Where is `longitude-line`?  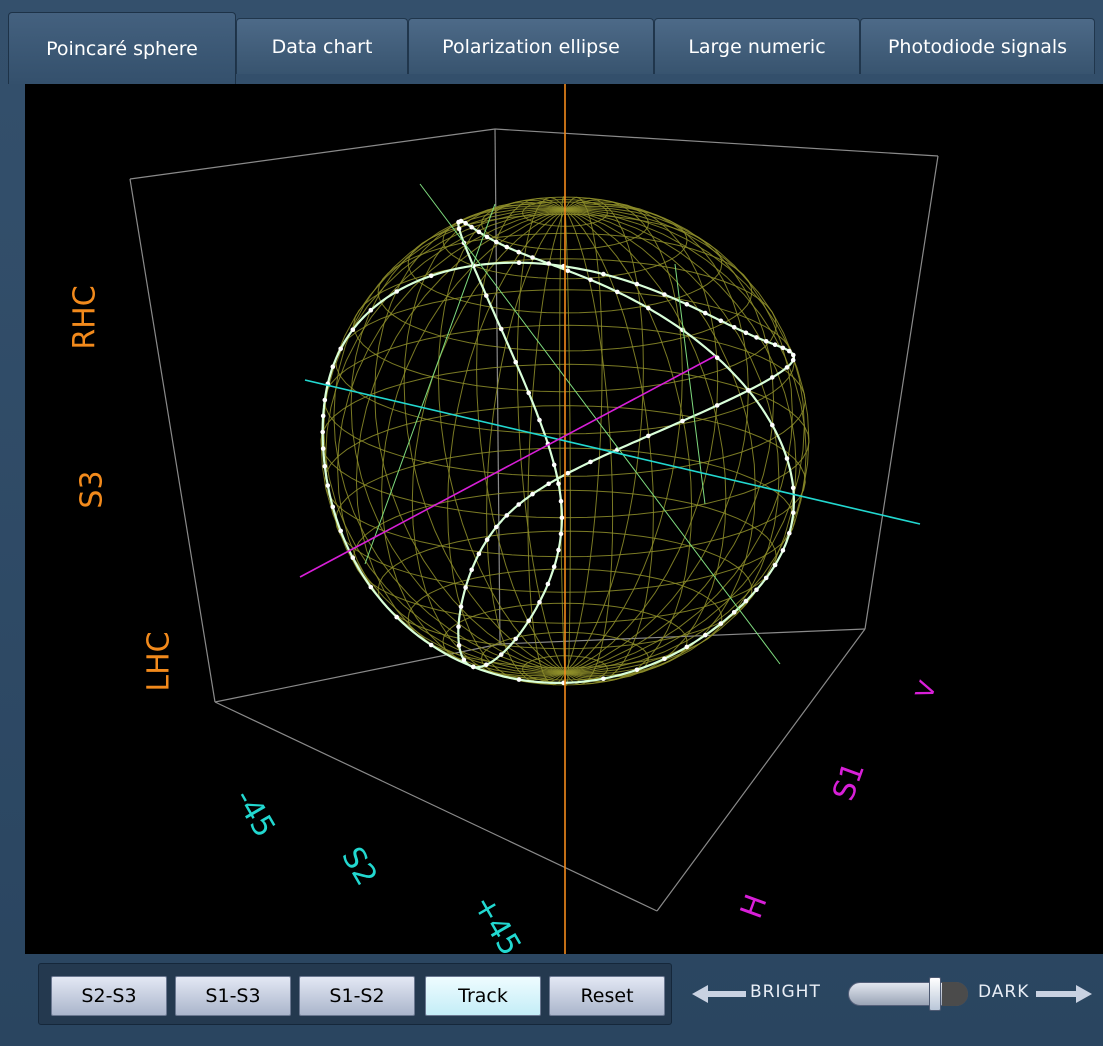 longitude-line is located at coordinates (565, 441).